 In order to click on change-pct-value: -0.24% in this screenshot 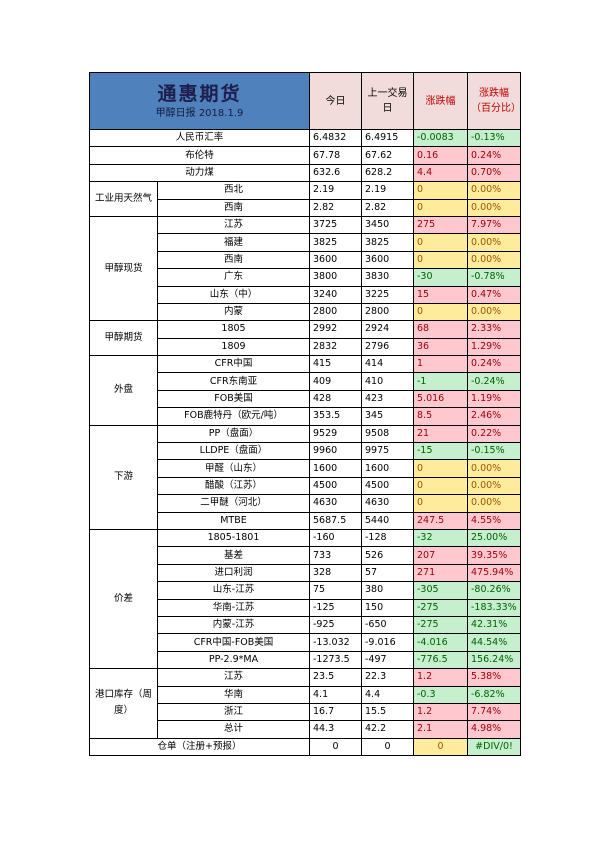, I will do `click(494, 381)`.